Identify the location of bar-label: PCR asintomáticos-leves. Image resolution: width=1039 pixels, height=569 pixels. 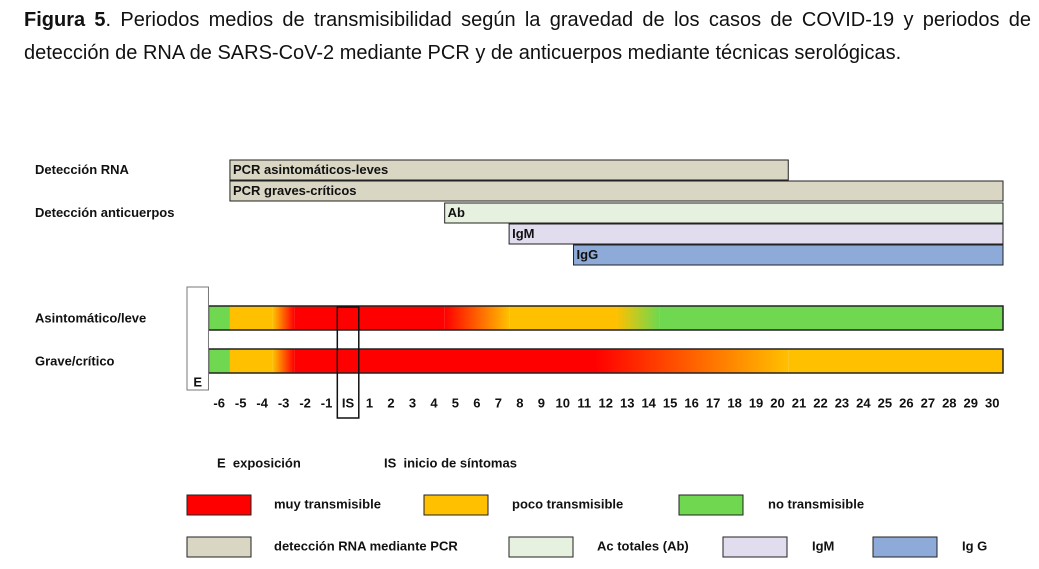
(310, 169).